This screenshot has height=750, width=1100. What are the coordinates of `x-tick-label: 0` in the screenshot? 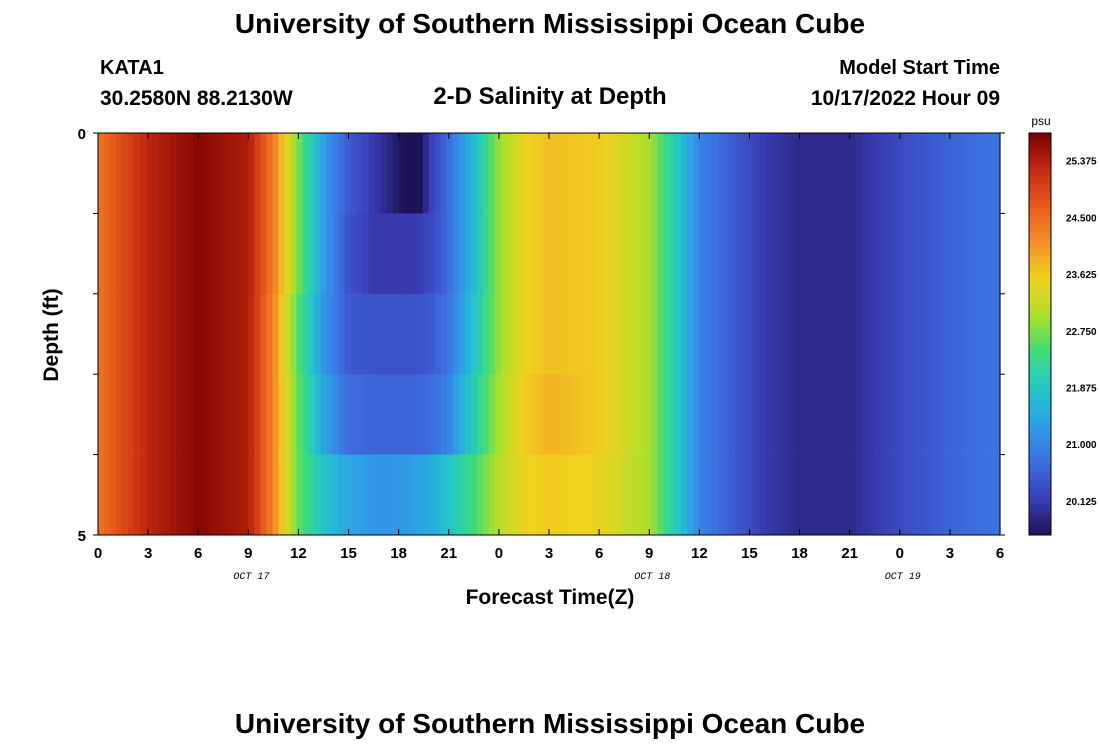 It's located at (900, 553).